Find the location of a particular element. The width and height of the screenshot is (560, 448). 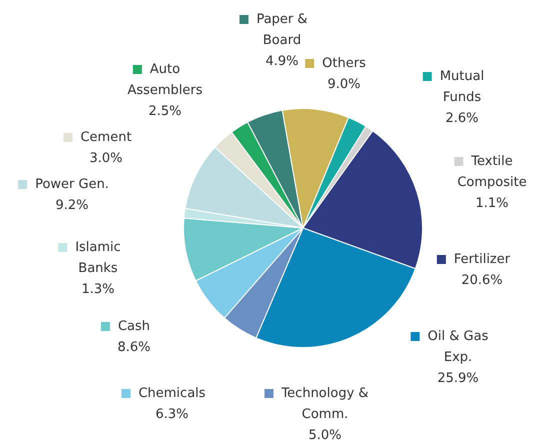

legend-label: Islamic Banks is located at coordinates (98, 258).